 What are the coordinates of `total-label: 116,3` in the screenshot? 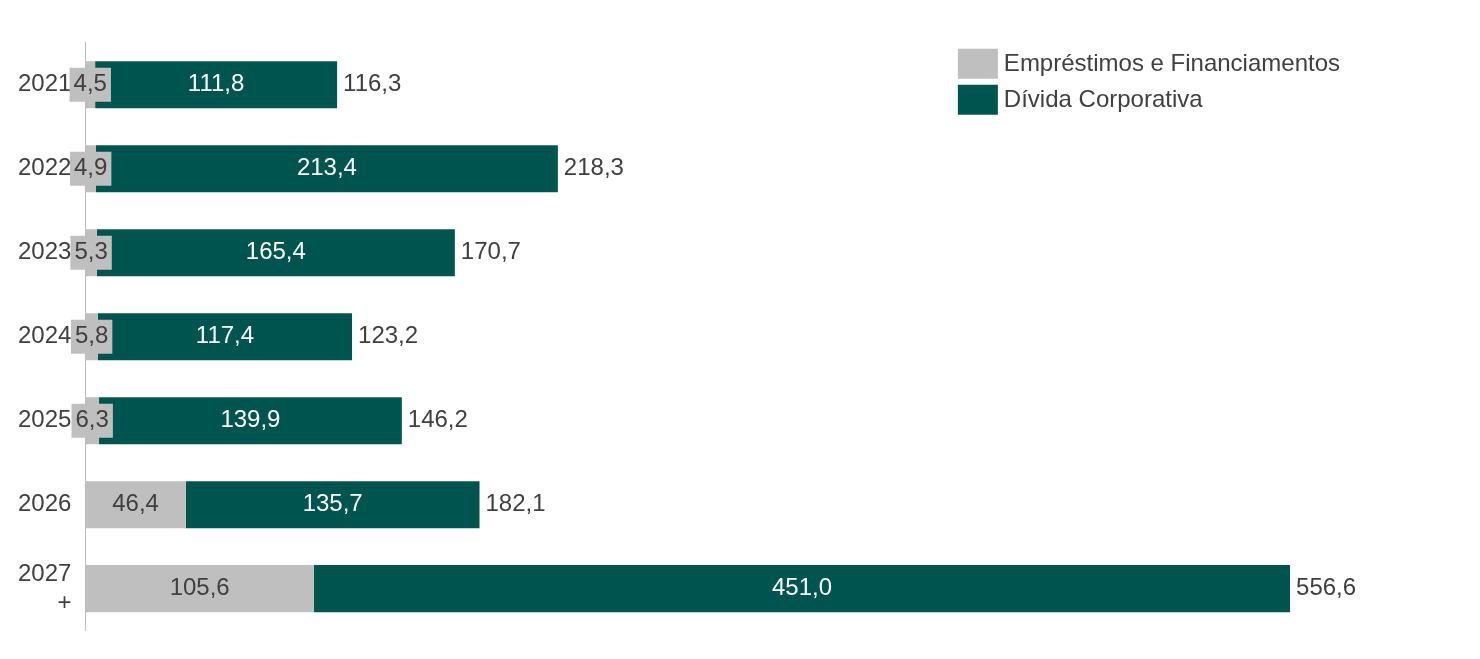 It's located at (372, 83).